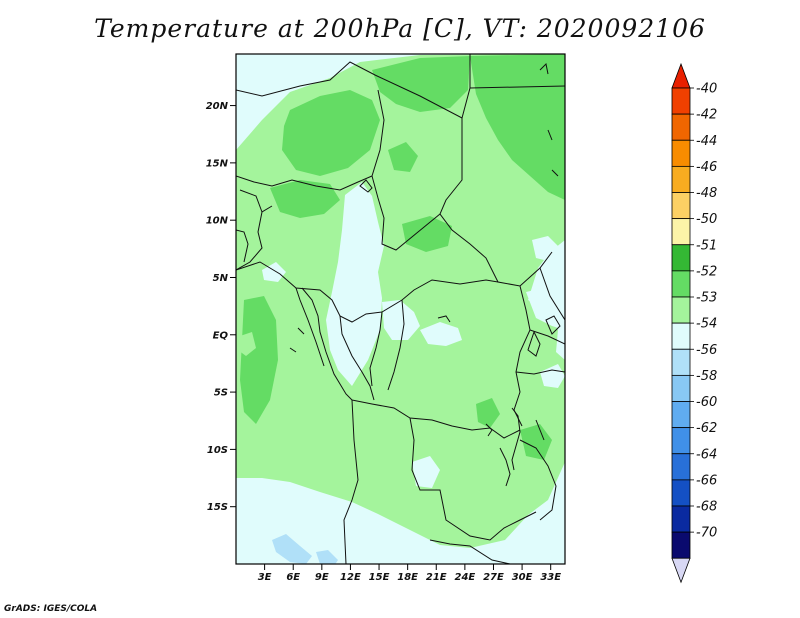  I want to click on colorbar-label: -64, so click(706, 454).